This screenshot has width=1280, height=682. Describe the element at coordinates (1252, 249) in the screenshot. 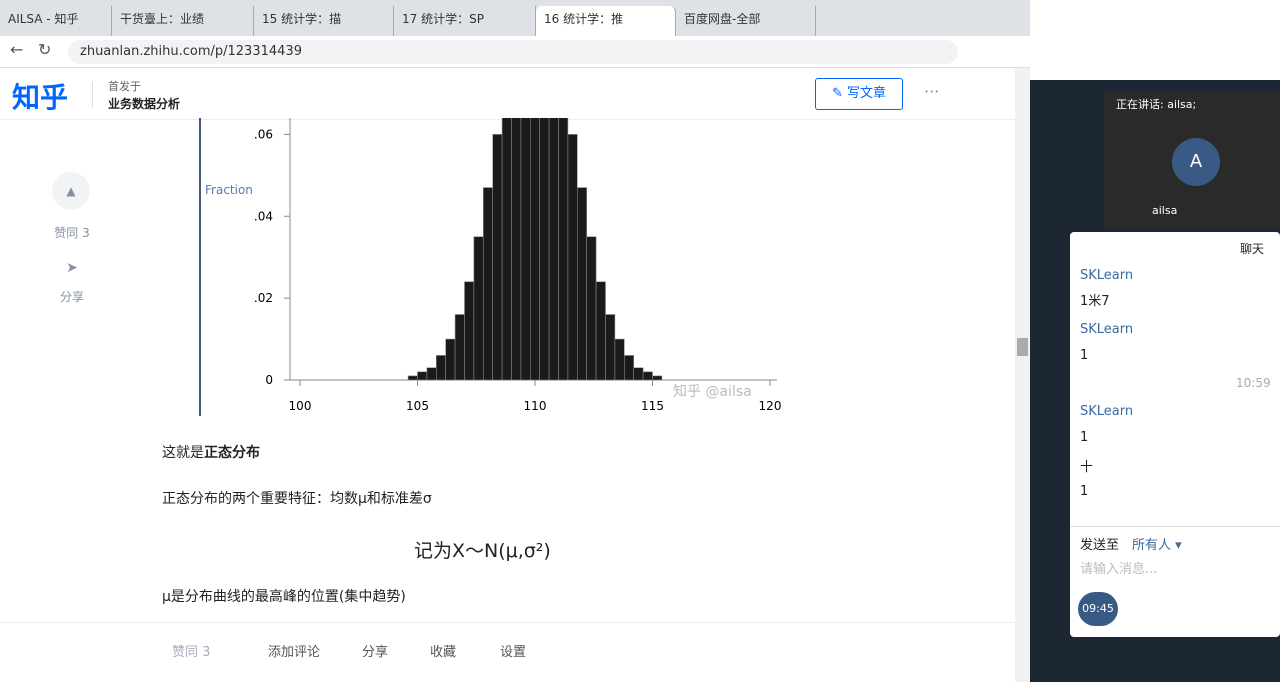

I see `chat-title: 聊天` at that location.